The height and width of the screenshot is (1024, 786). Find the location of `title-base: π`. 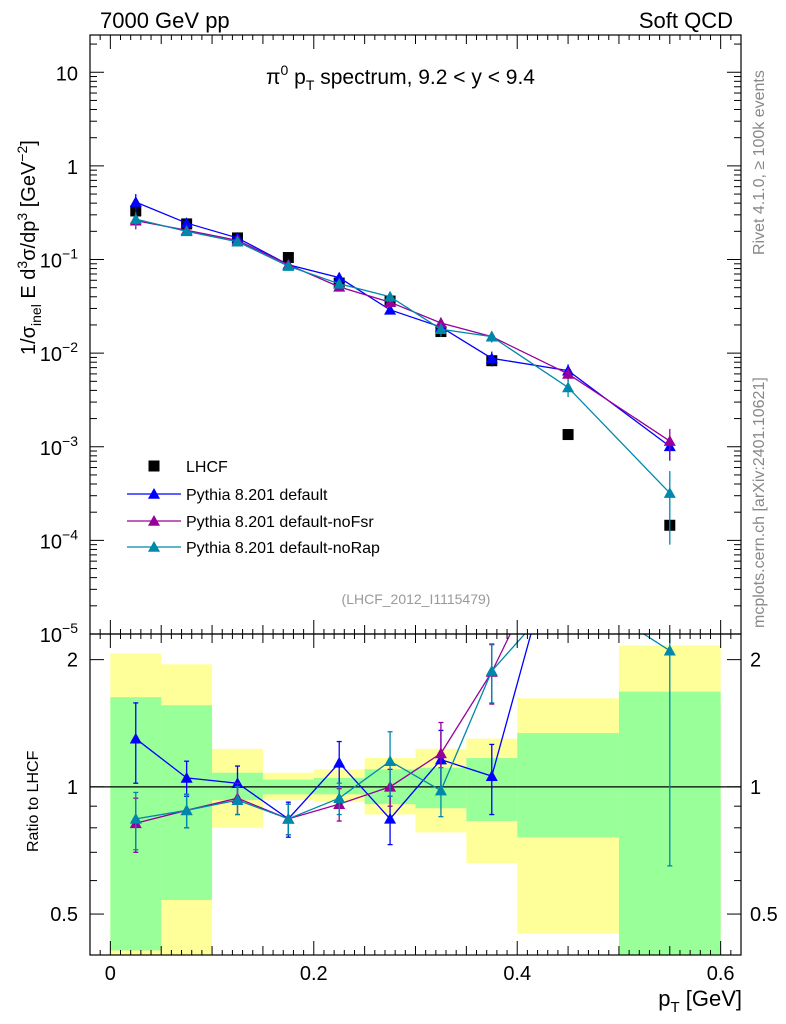

title-base: π is located at coordinates (273, 77).